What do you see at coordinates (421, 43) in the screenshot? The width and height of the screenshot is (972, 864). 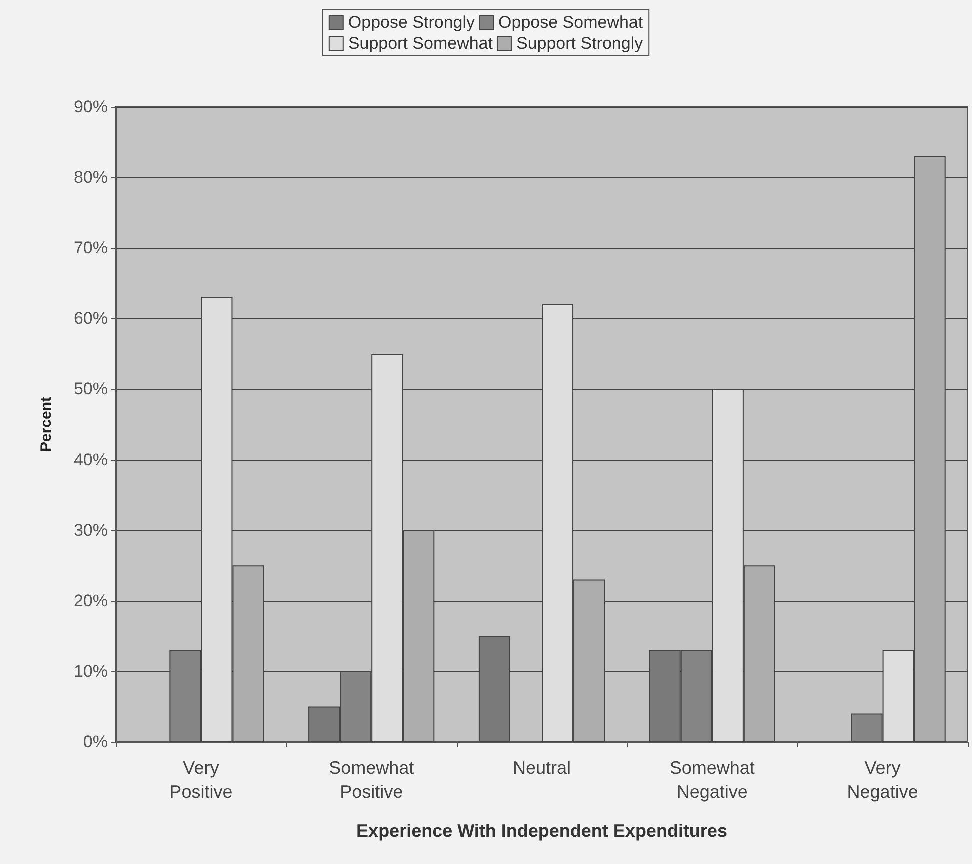 I see `legend-label: Support Somewhat` at bounding box center [421, 43].